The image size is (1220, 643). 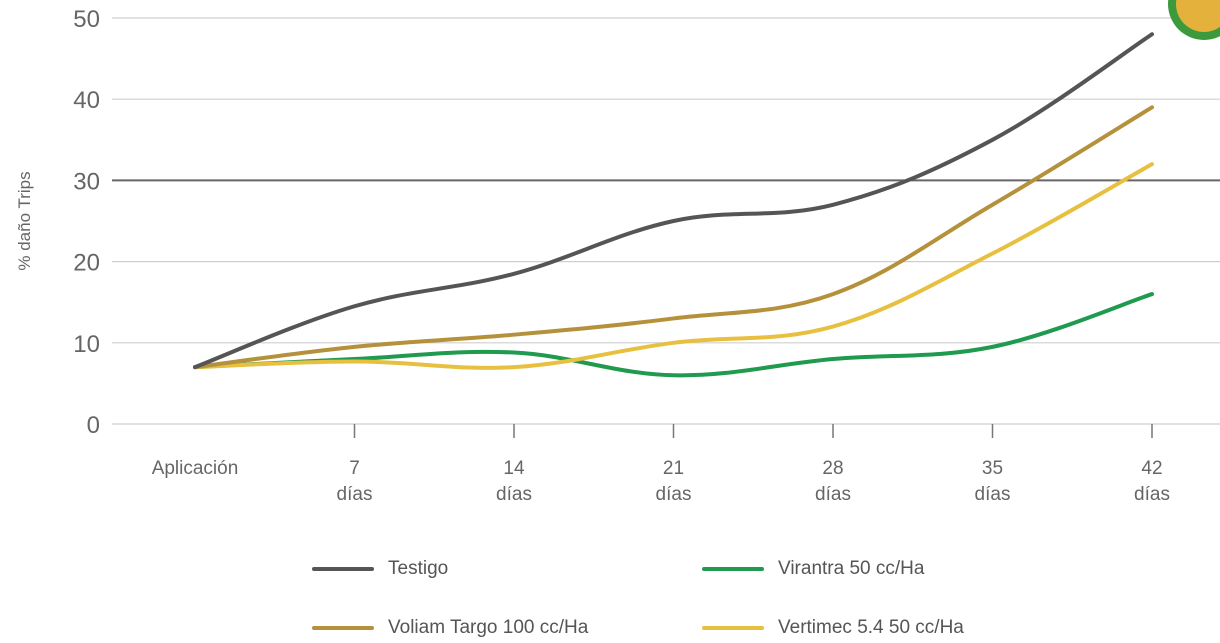 I want to click on y-tick-label-0: 0, so click(x=93, y=425).